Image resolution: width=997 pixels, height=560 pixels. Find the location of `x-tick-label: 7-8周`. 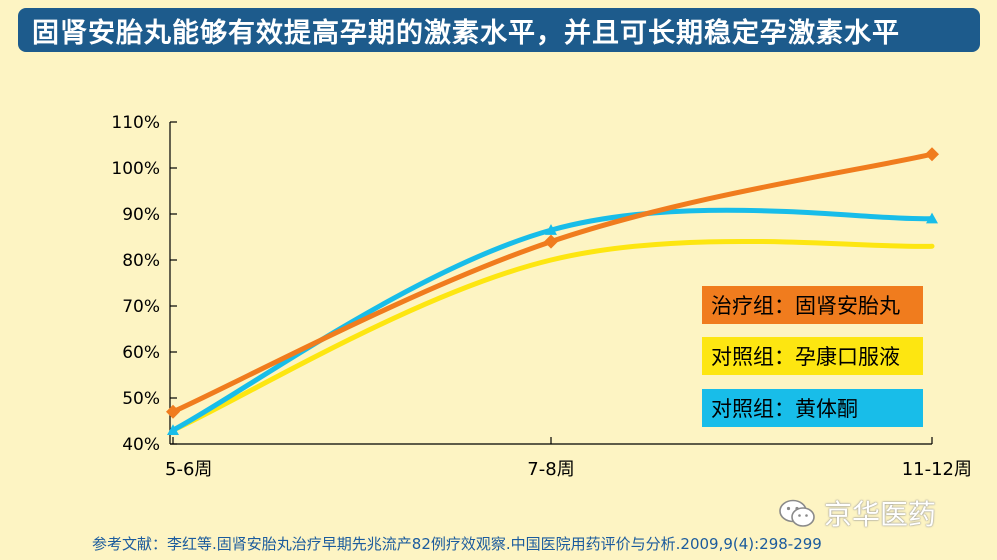

x-tick-label: 7-8周 is located at coordinates (550, 469).